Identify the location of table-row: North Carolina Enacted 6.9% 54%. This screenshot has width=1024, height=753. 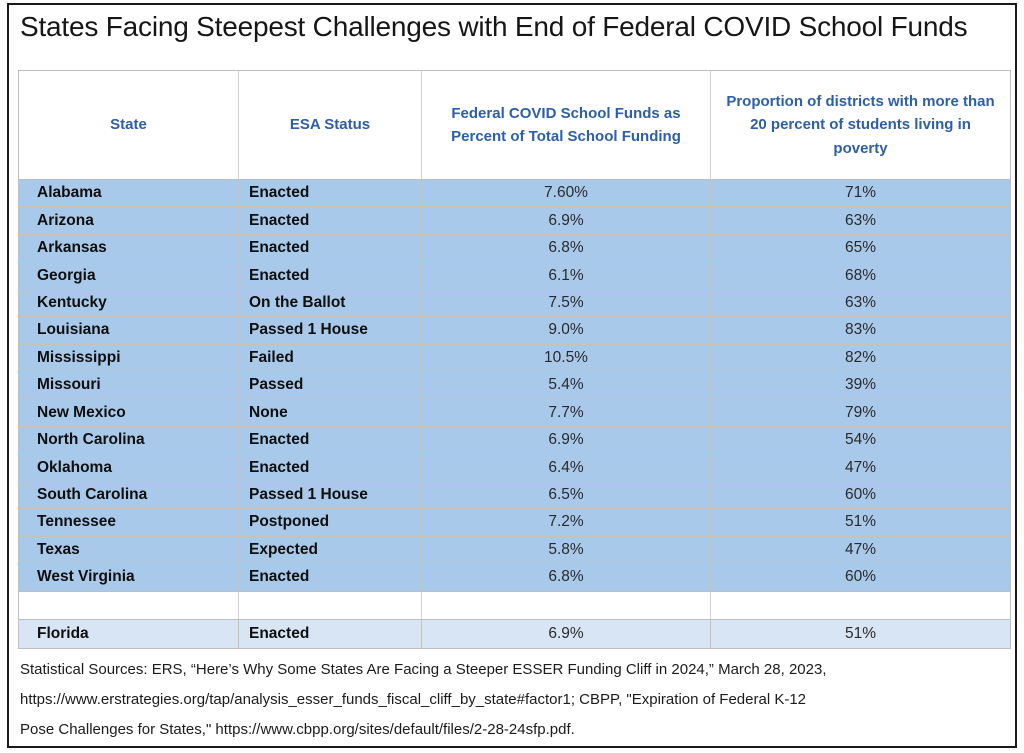
(514, 440).